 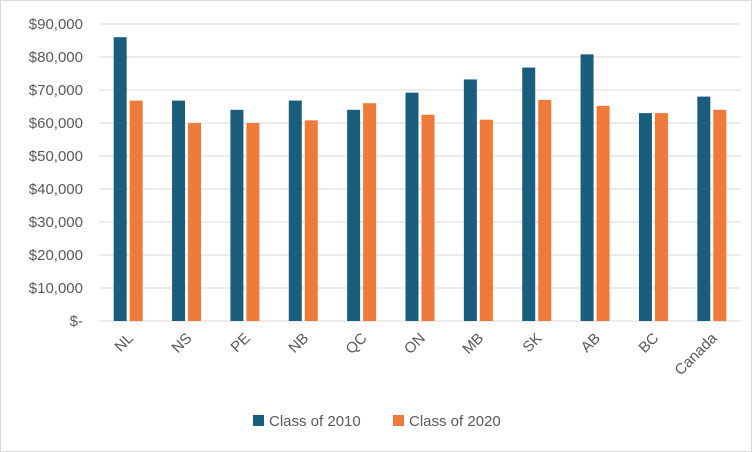 I want to click on bar-2010-qc, so click(x=354, y=215).